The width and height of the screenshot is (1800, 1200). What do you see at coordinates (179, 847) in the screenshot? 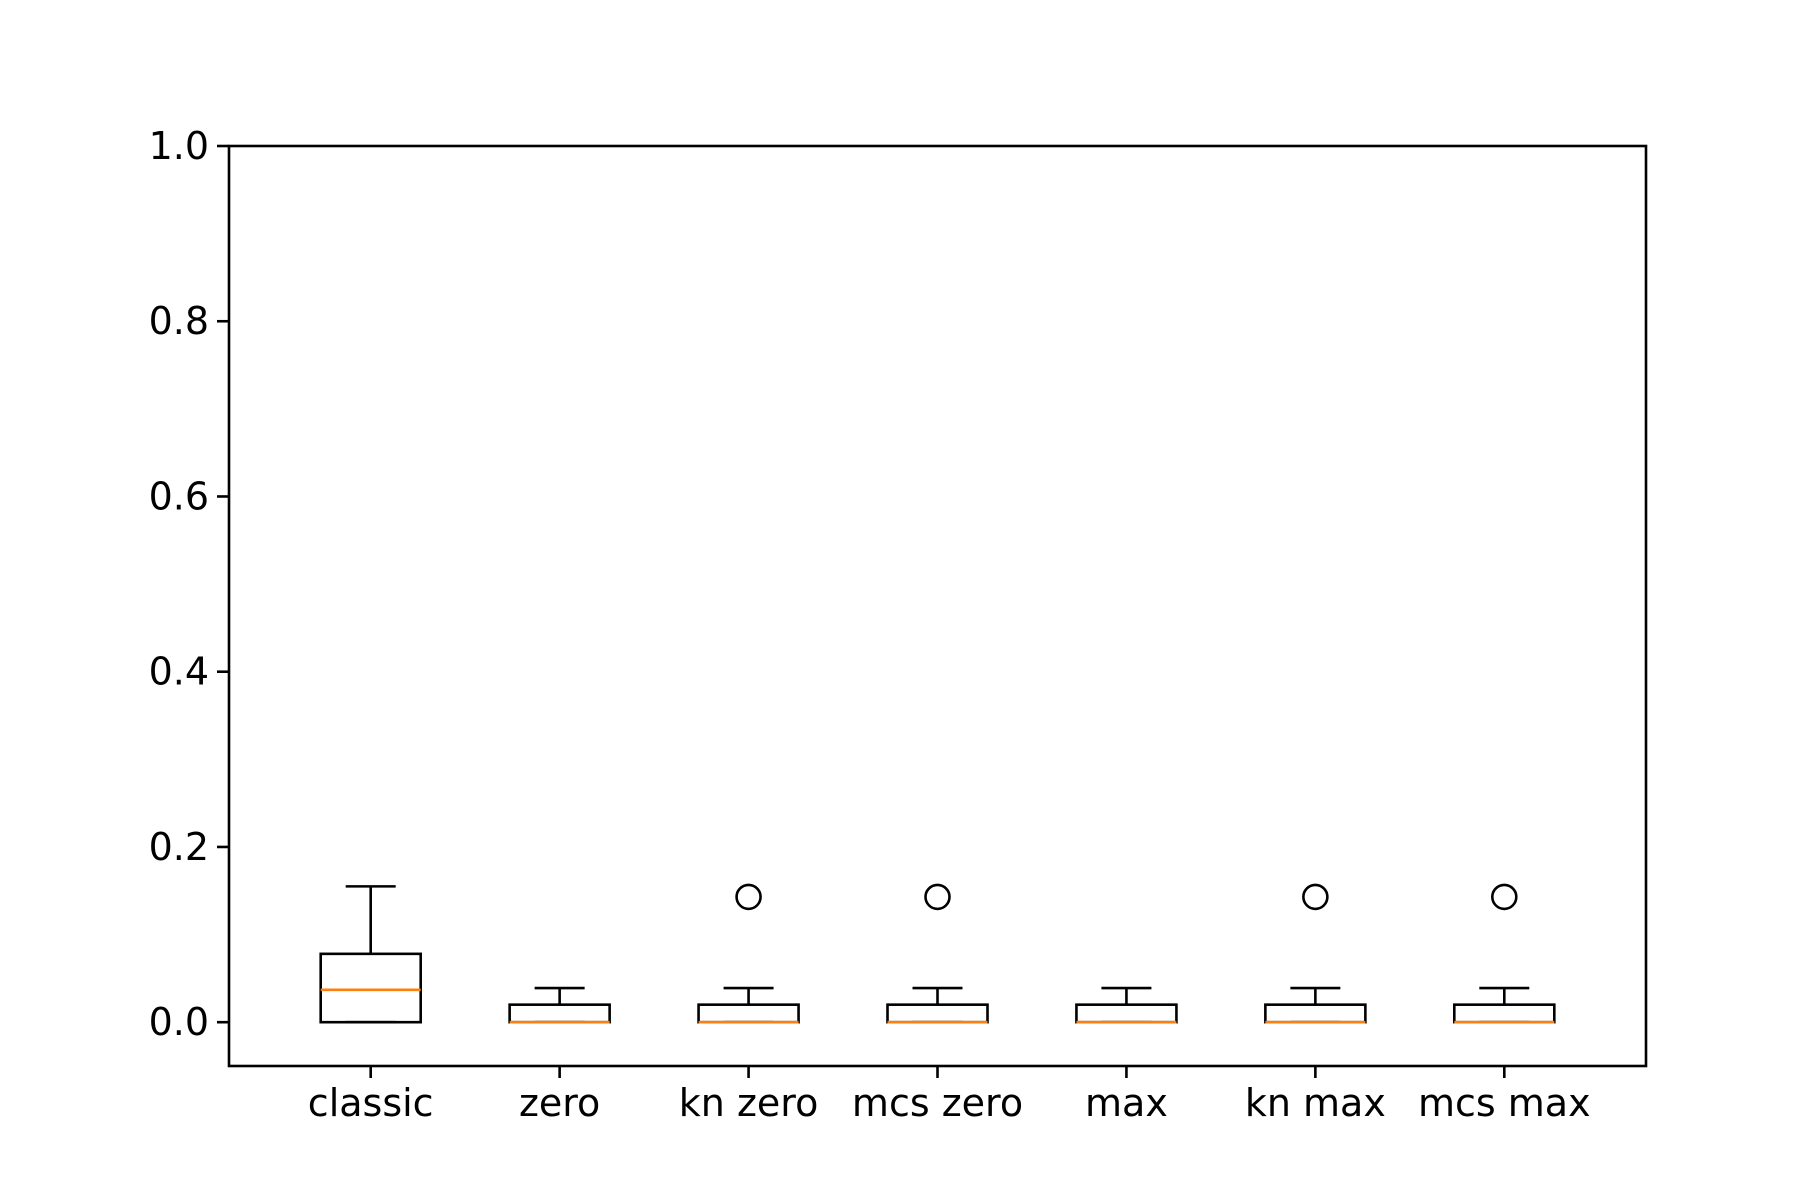
I see `y-tick-label: 0.2` at bounding box center [179, 847].